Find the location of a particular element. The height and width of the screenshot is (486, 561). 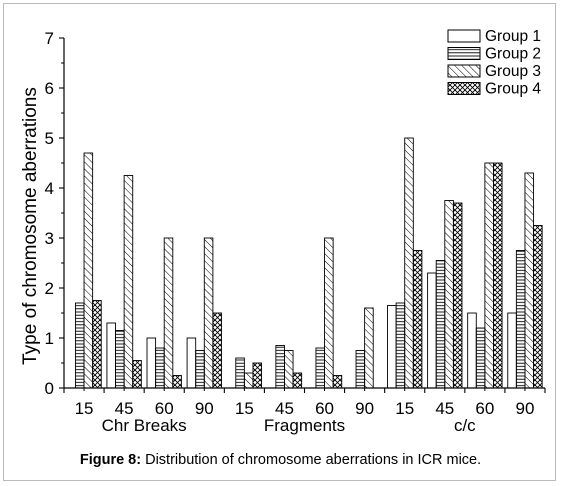

y-tick-label: 3 is located at coordinates (49, 238).